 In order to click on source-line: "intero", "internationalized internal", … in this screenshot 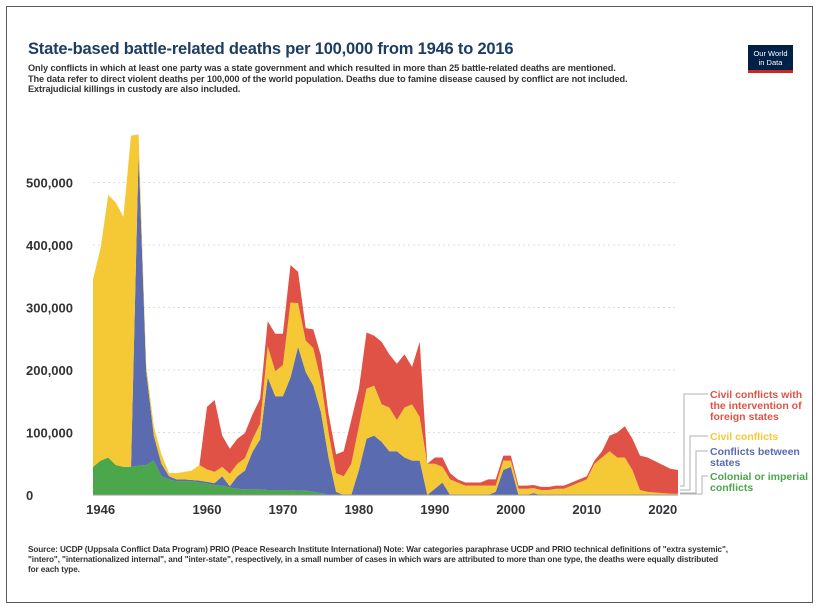, I will do `click(373, 559)`.